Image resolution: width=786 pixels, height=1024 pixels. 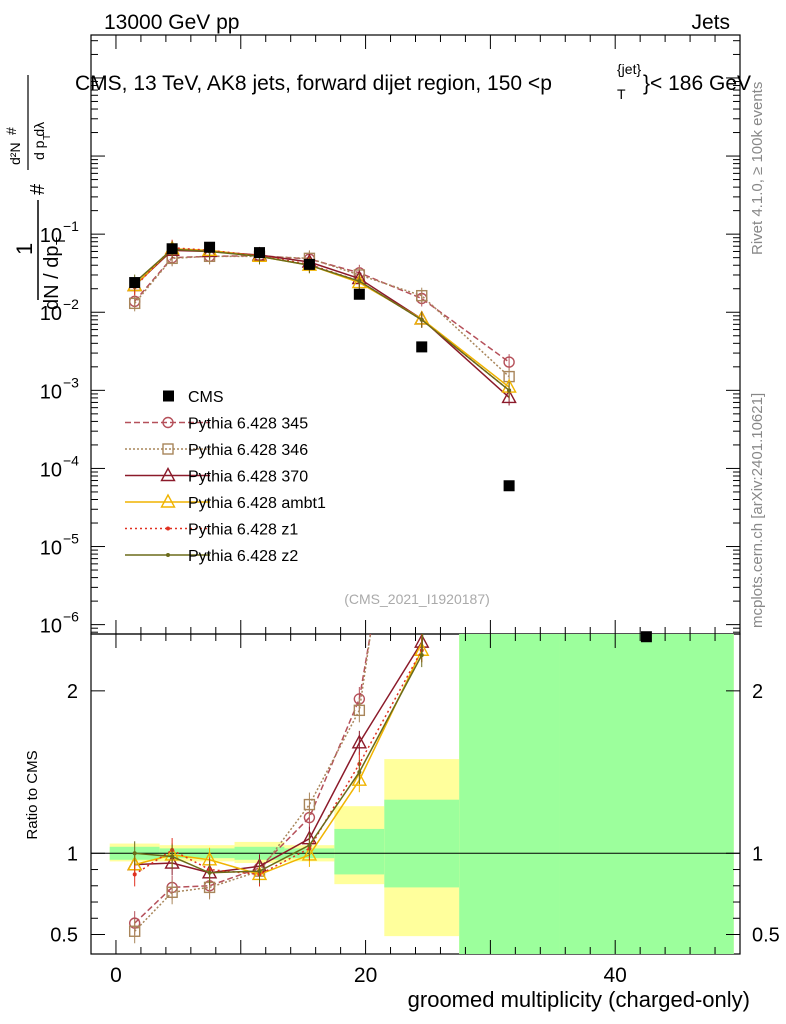 I want to click on y-tick-label-exp: −3, so click(x=71, y=382).